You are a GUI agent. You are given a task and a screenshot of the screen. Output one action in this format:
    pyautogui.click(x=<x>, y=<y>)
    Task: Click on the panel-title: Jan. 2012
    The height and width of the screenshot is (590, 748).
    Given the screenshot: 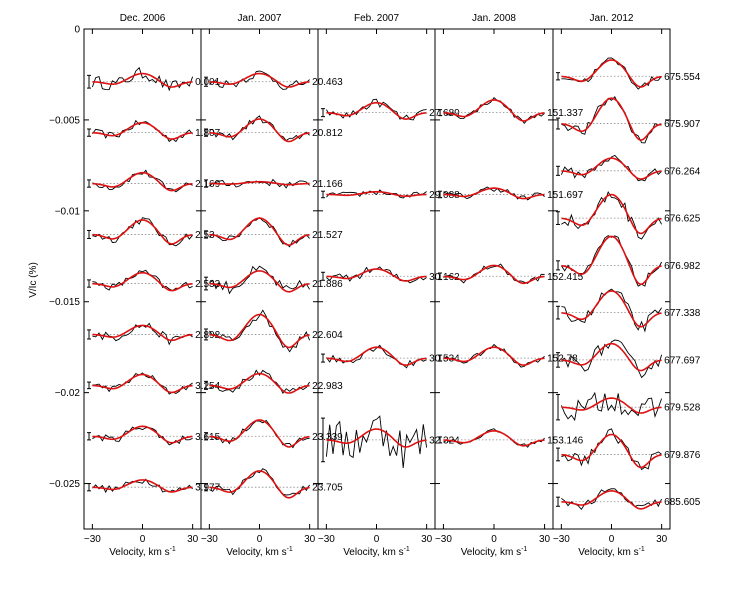 What is the action you would take?
    pyautogui.click(x=612, y=18)
    